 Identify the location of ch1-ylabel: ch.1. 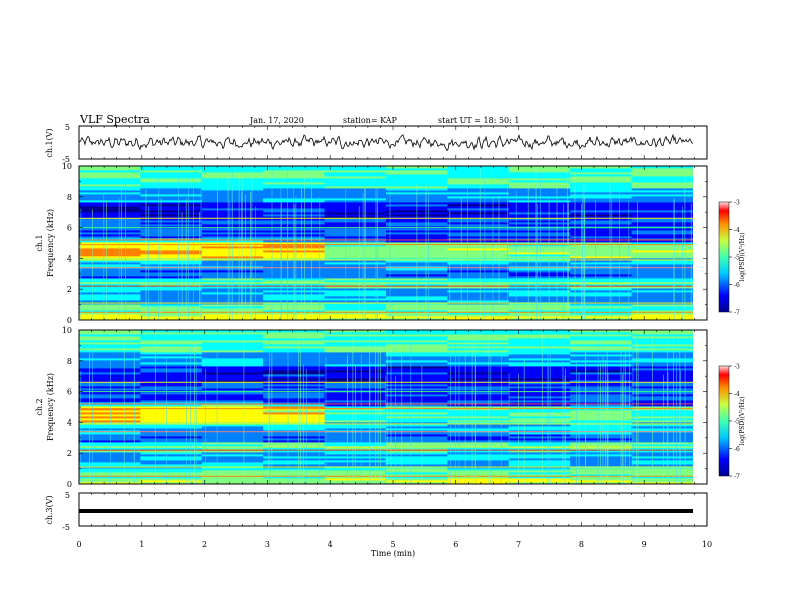
(39, 242).